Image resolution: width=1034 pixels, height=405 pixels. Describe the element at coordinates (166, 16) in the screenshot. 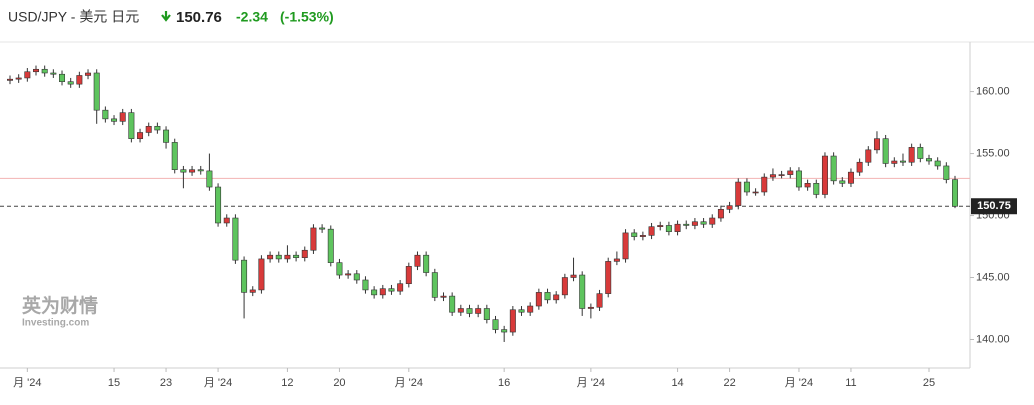

I see `down-arrow` at that location.